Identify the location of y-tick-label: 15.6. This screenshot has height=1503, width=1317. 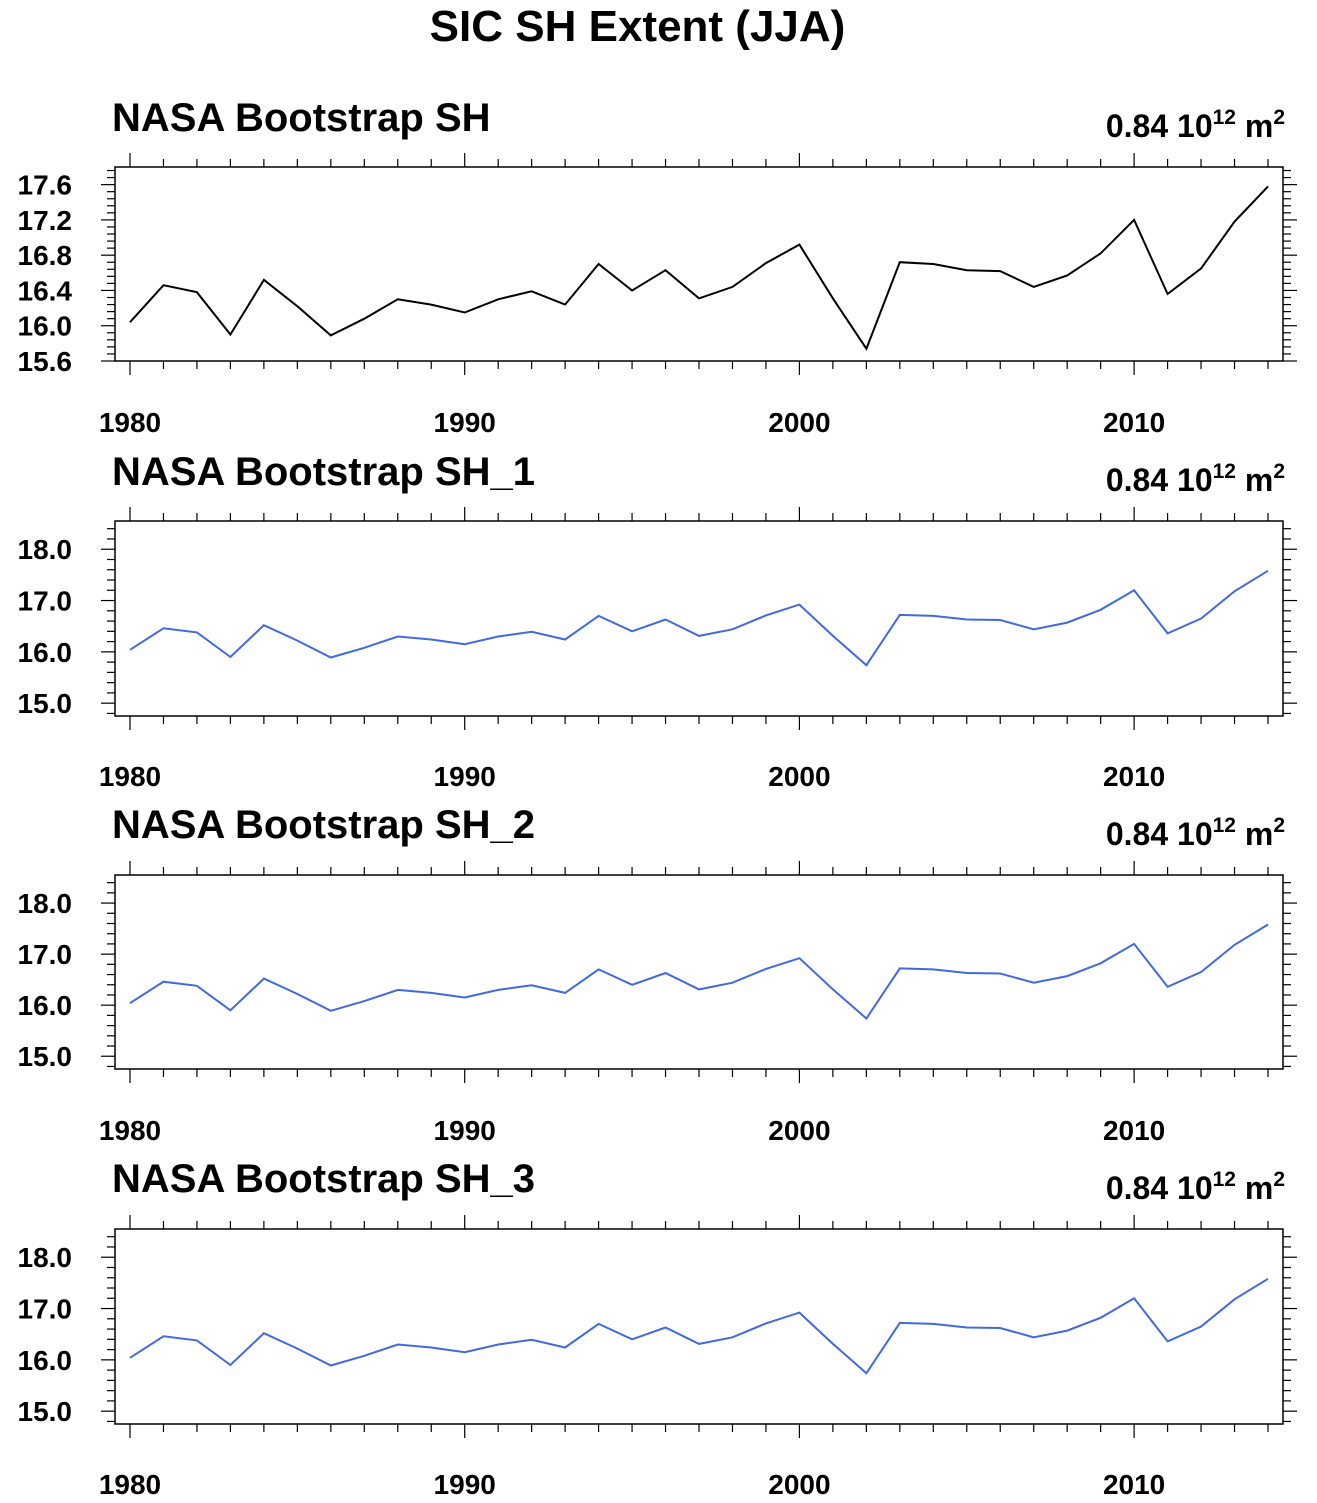
(45, 361).